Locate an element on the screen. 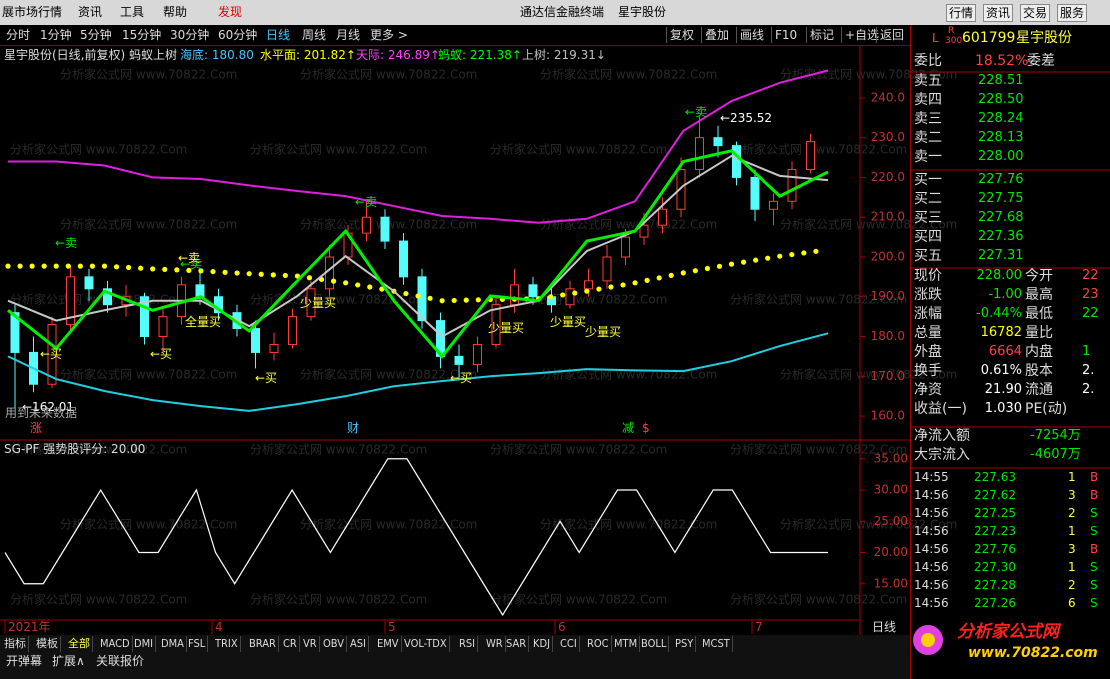 The height and width of the screenshot is (679, 1110). stat-label: 净资 is located at coordinates (928, 390).